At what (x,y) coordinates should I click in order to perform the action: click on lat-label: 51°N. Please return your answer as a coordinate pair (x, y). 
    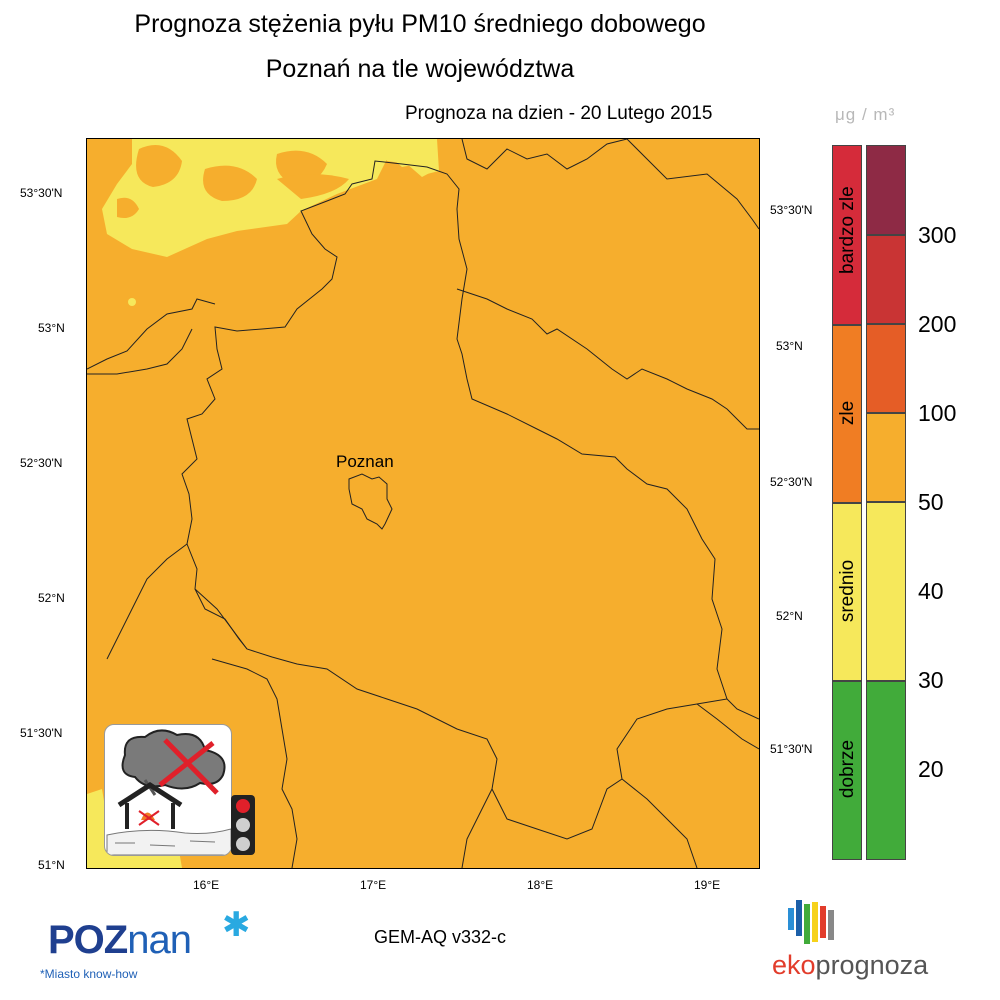
    Looking at the image, I should click on (51, 865).